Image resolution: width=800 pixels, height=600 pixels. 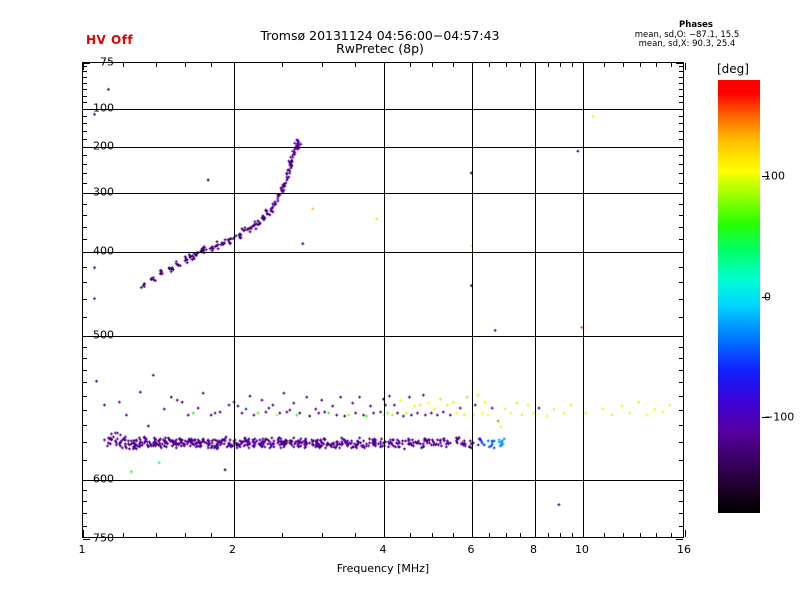 What do you see at coordinates (103, 538) in the screenshot?
I see `y-axis-tick-label: 750` at bounding box center [103, 538].